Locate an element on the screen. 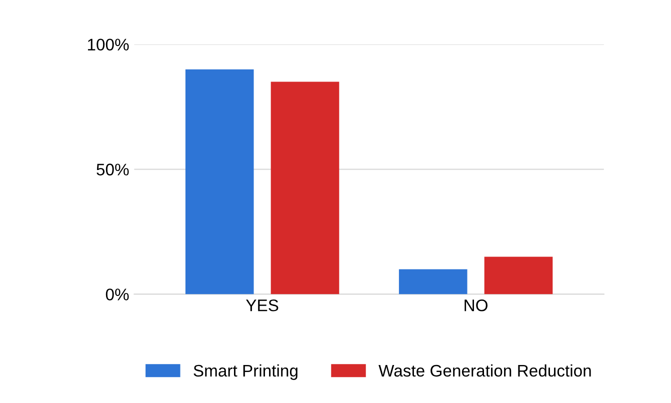 This screenshot has height=403, width=671. x-tick-label: NO is located at coordinates (476, 305).